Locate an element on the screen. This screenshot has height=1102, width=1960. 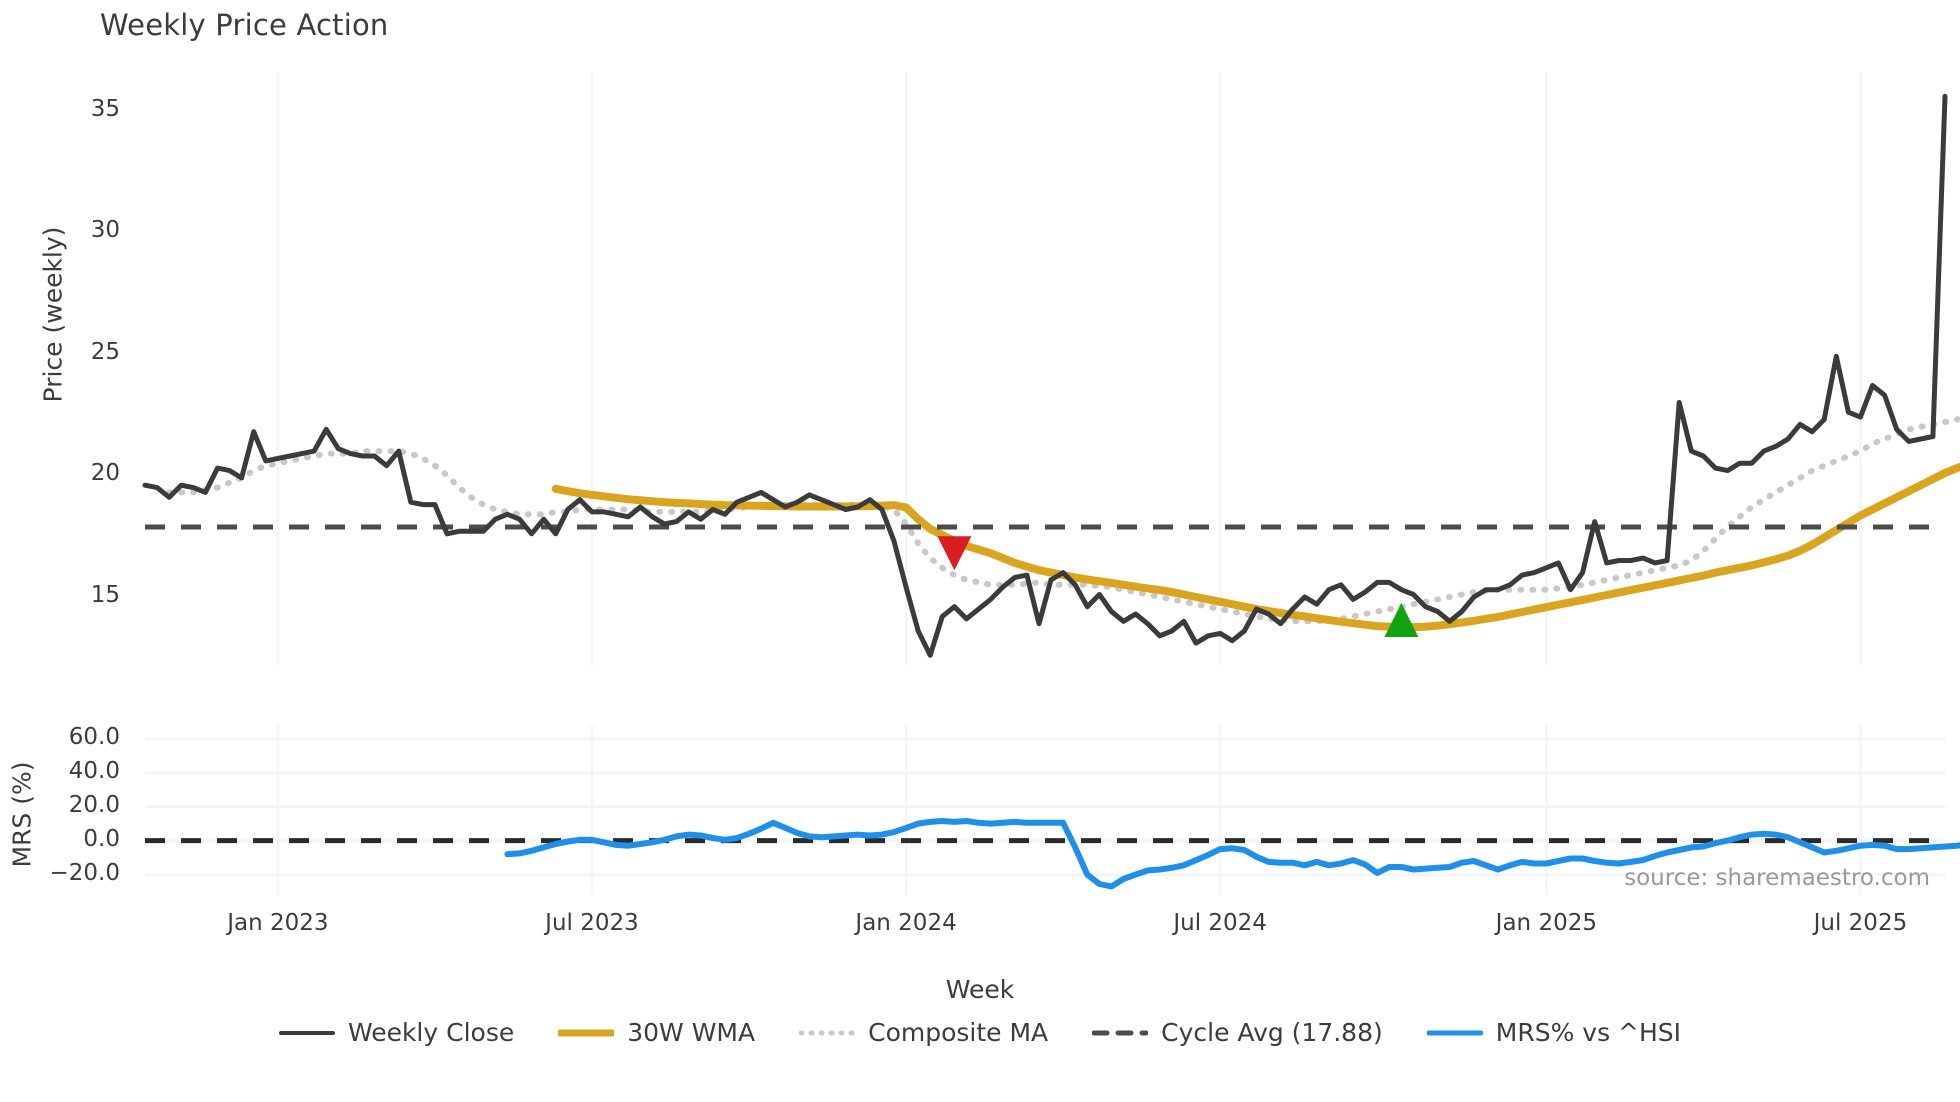
x-tick: Jan 2023 is located at coordinates (278, 923).